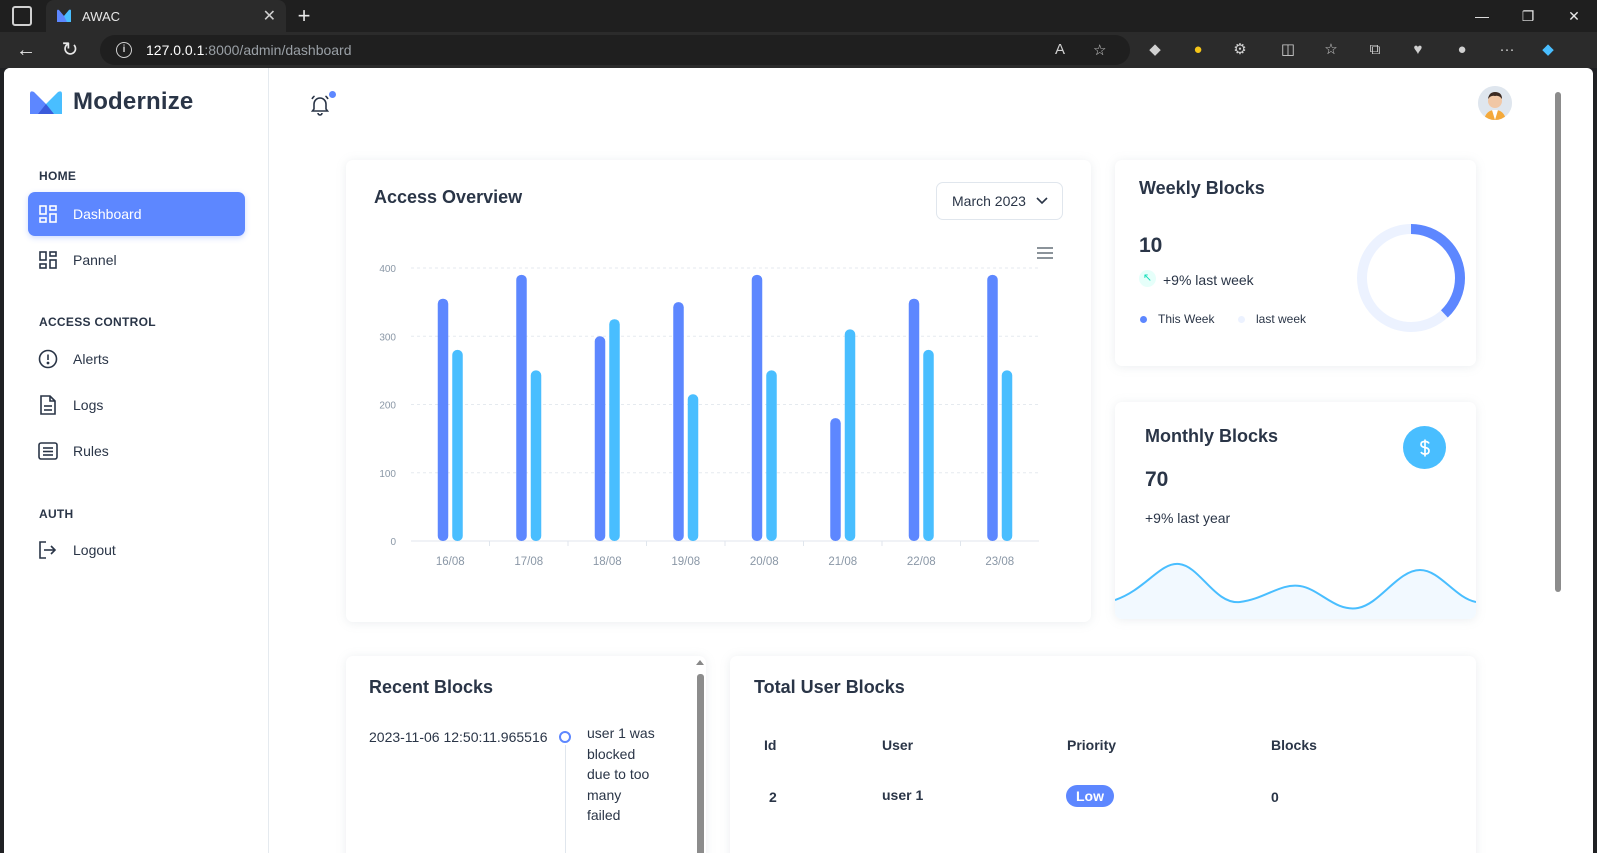  Describe the element at coordinates (458, 737) in the screenshot. I see `timeline-date: 2023-11-06 12:50:11.965516` at that location.